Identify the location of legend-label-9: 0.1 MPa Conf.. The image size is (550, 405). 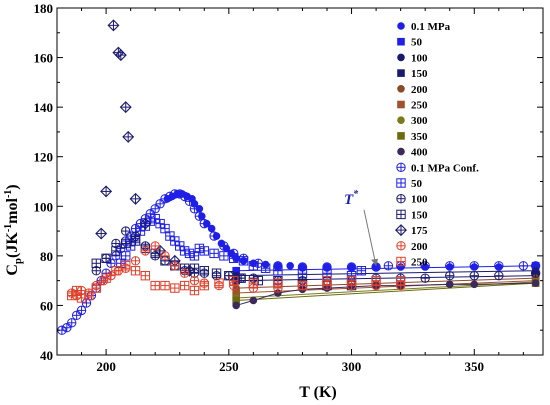
(445, 168).